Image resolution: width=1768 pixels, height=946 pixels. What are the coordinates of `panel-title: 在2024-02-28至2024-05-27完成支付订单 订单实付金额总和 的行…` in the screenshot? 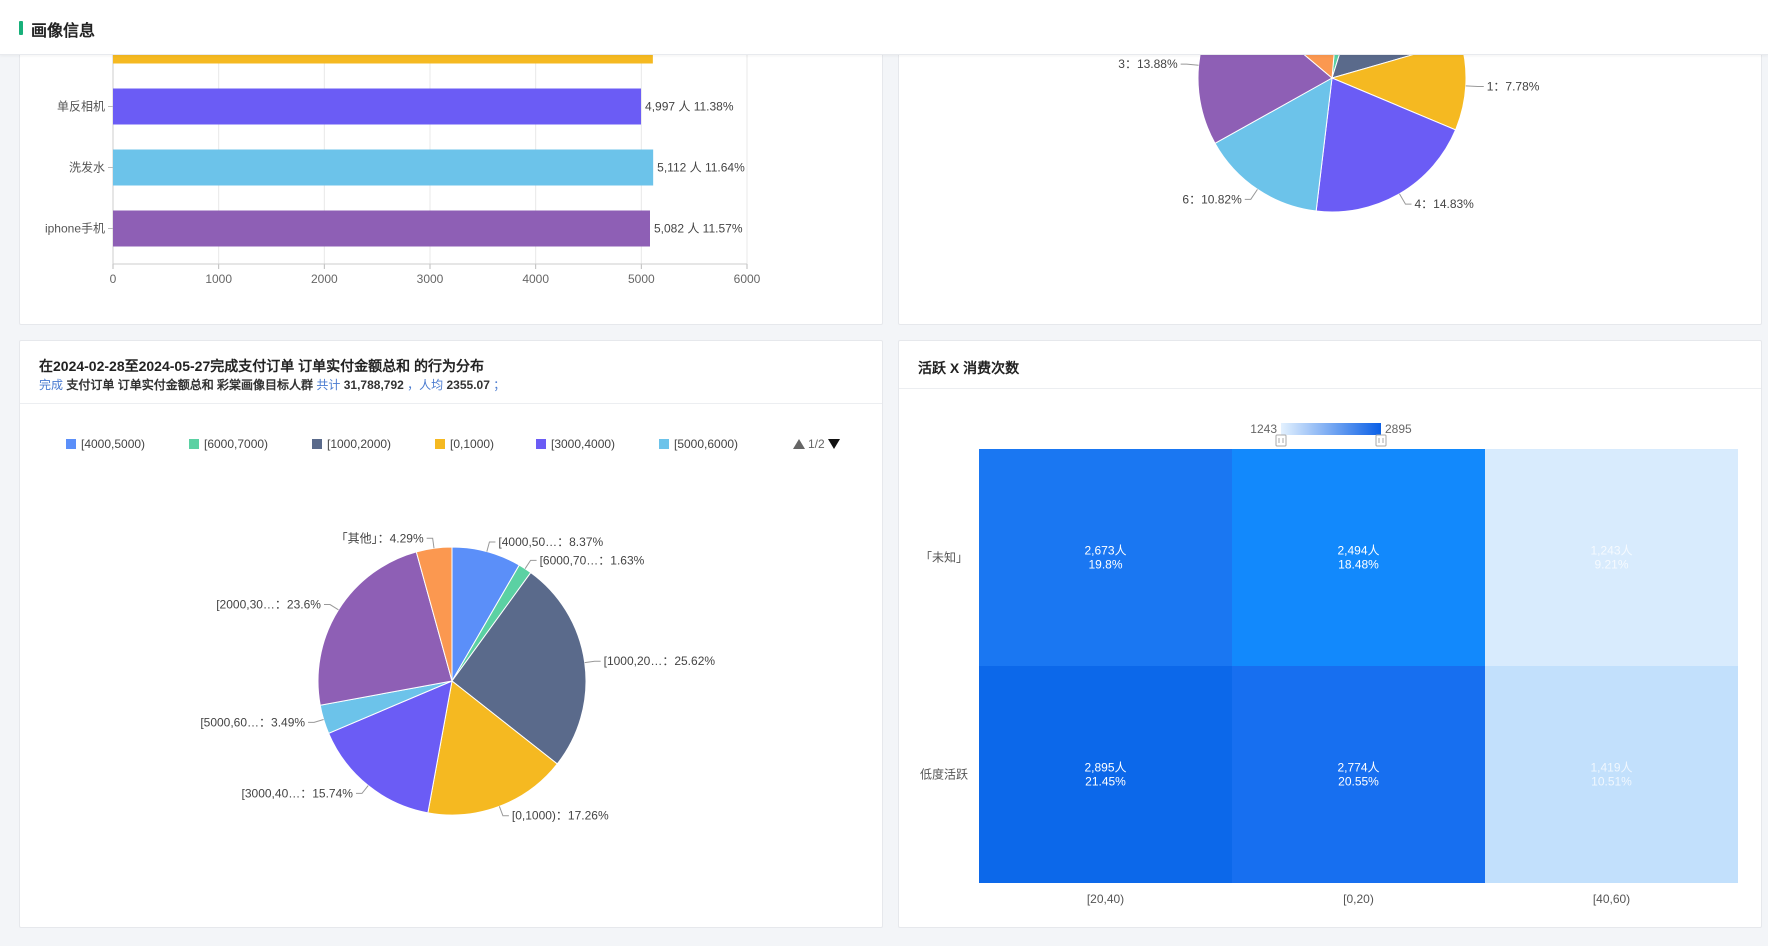 It's located at (262, 366).